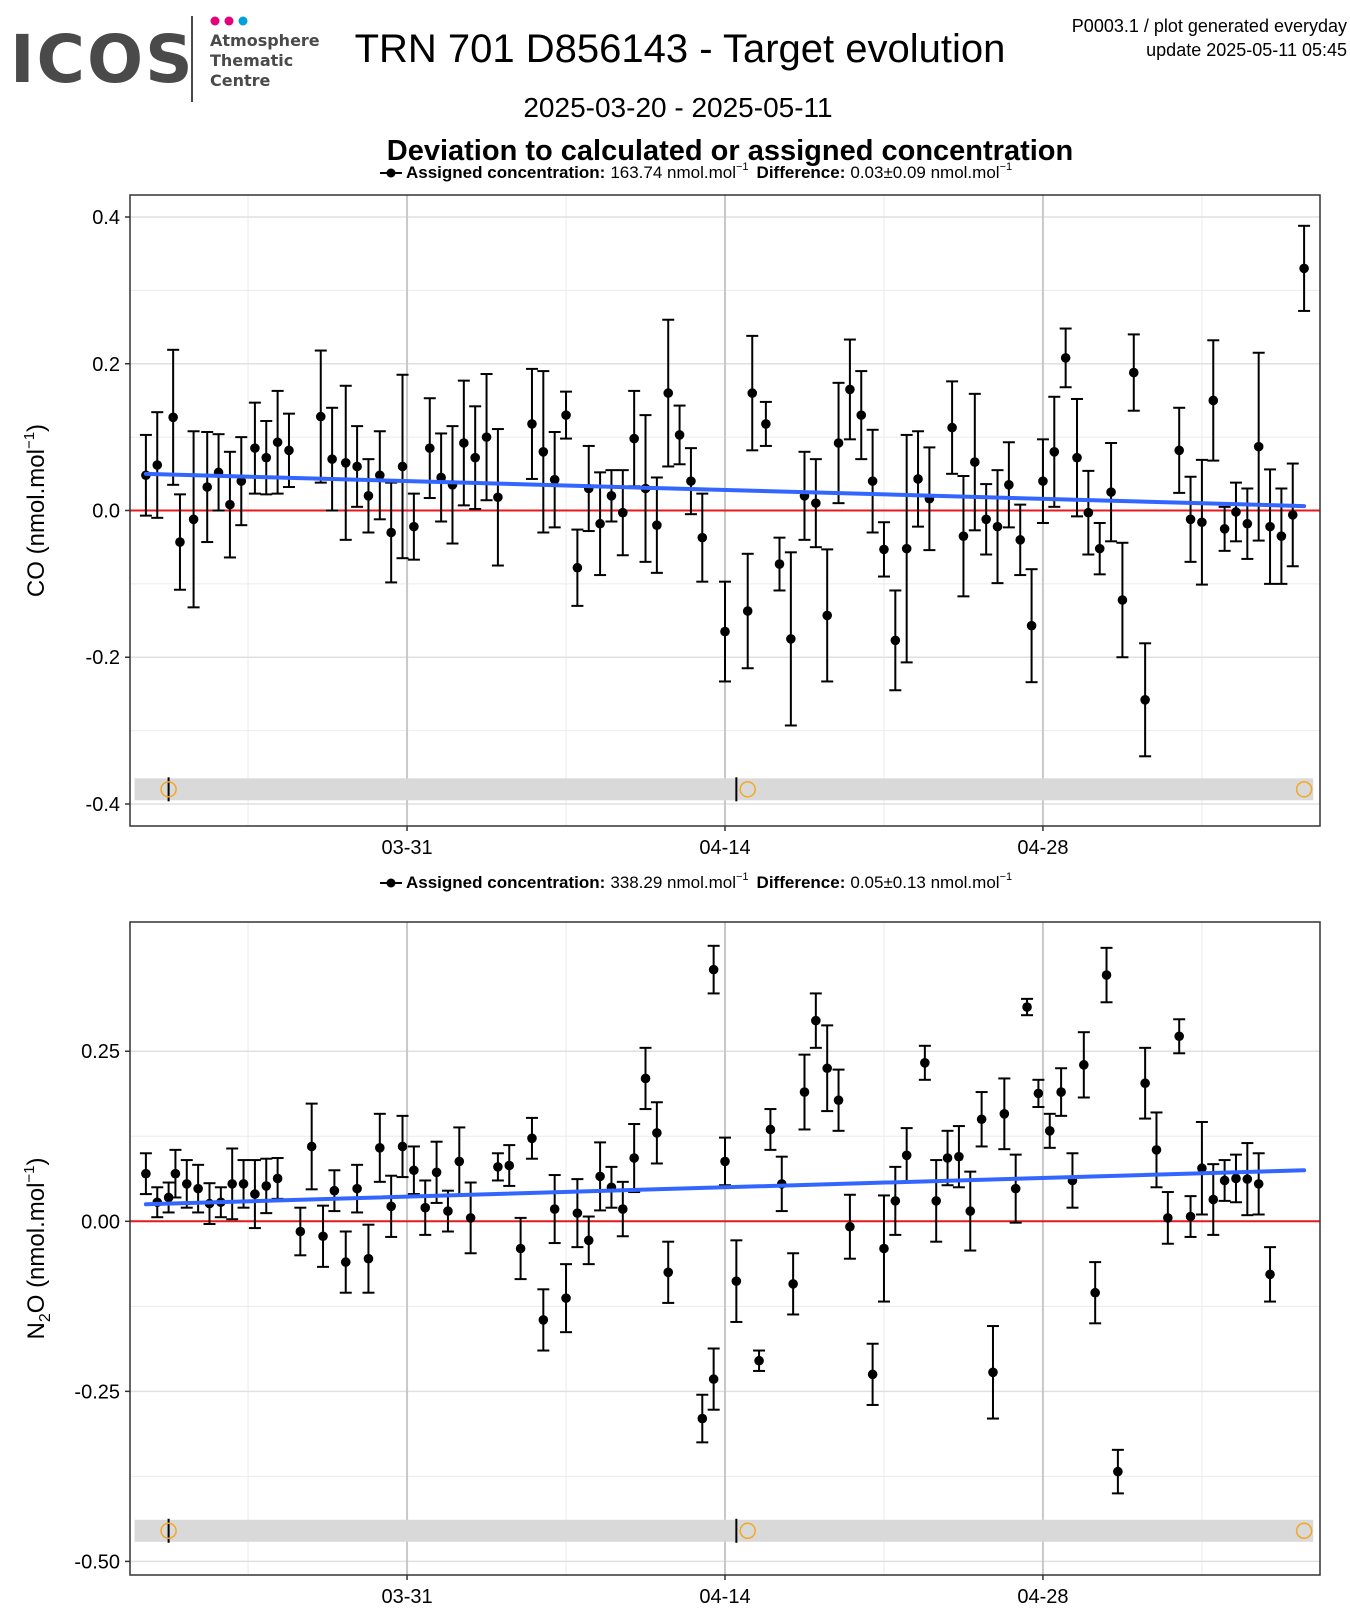  Describe the element at coordinates (677, 107) in the screenshot. I see `date-range: 2025-03-20 - 2025-05-11` at that location.